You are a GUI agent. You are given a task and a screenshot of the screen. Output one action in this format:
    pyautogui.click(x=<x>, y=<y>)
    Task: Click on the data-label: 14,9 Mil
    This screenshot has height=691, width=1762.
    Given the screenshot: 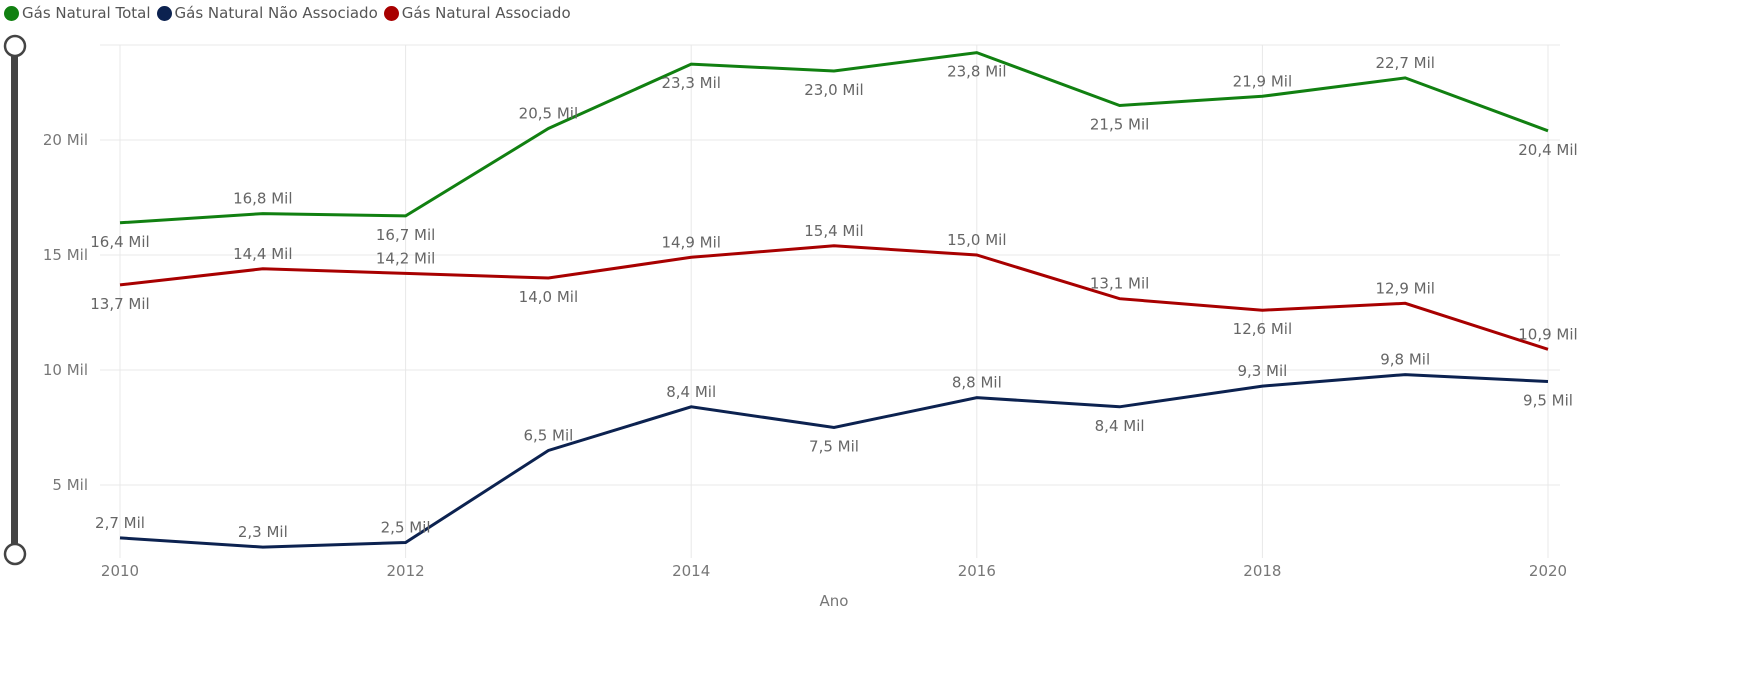 What is the action you would take?
    pyautogui.click(x=690, y=242)
    